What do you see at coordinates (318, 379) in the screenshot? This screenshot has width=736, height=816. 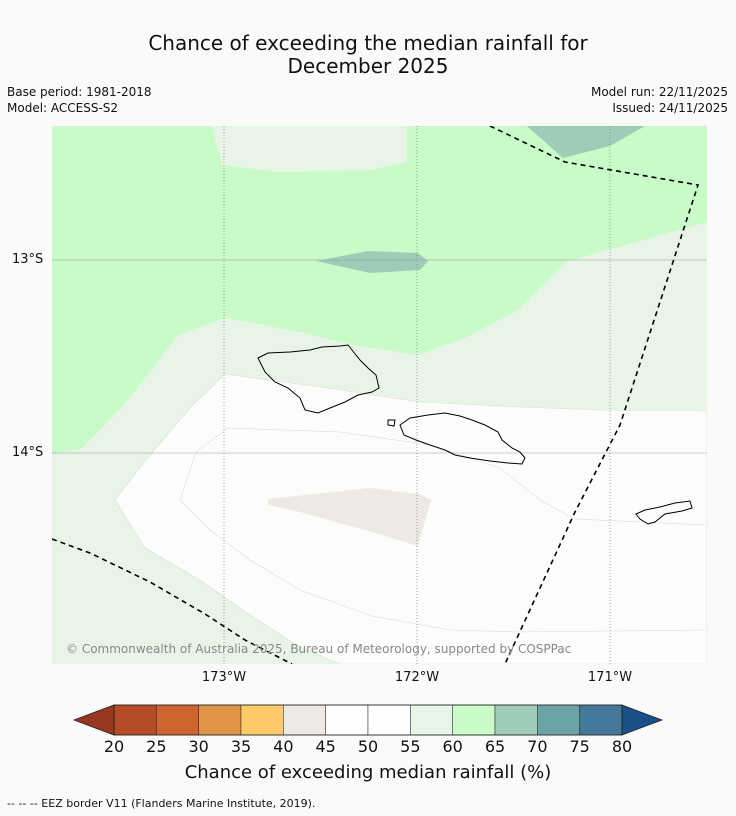 I see `savaii-island-outline` at bounding box center [318, 379].